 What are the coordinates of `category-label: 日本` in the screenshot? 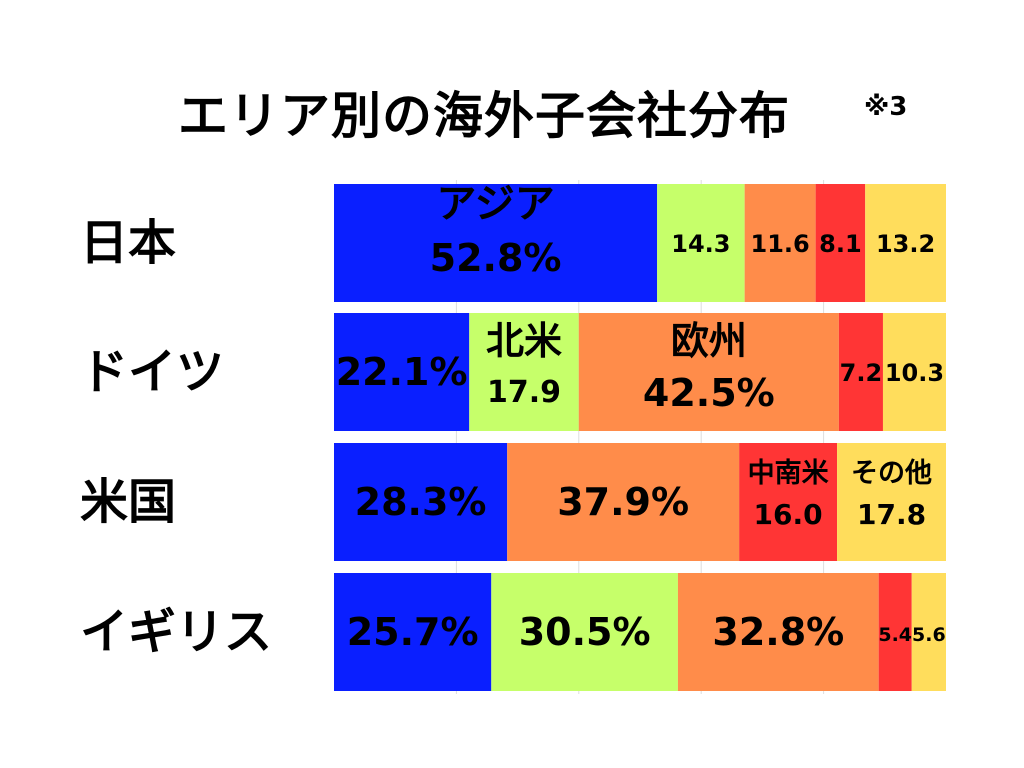 It's located at (128, 243).